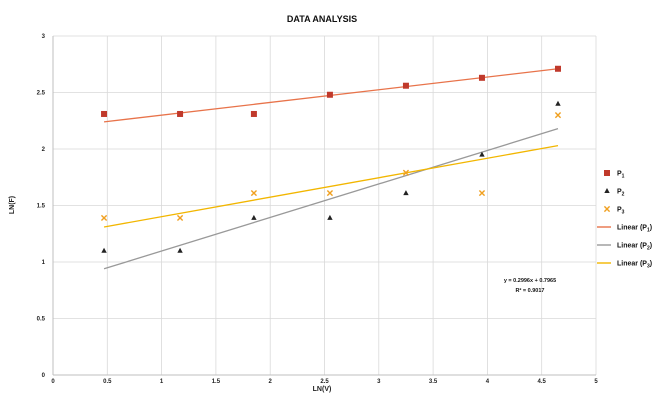 The height and width of the screenshot is (394, 662). I want to click on r-squared-text: R² = 0.9017, so click(530, 290).